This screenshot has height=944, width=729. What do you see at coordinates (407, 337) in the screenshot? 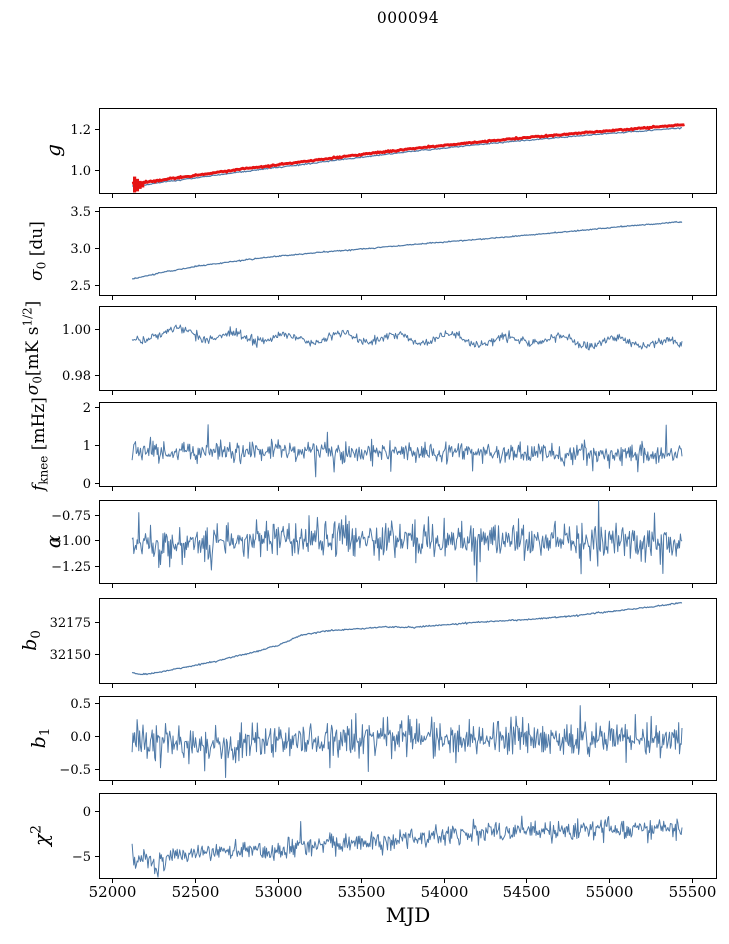
I see `series-sigma0-mk` at bounding box center [407, 337].